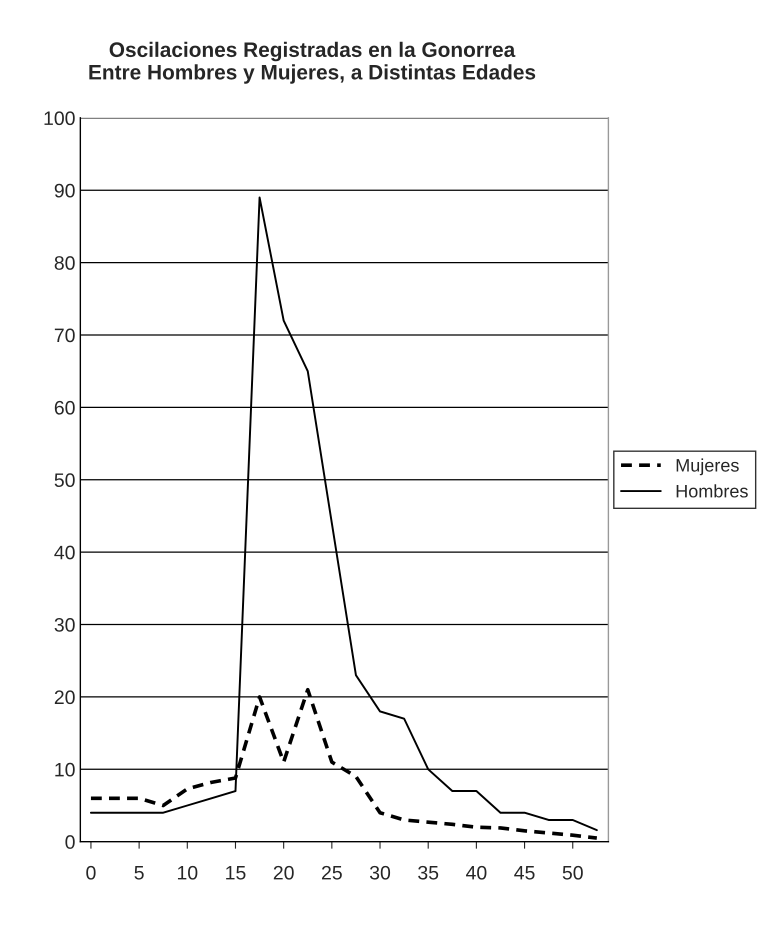 This screenshot has height=928, width=780. What do you see at coordinates (312, 63) in the screenshot?
I see `chart-title: Oscilaciones Registradas en la Gonorrea Entre Hombres y Mujeres, a Distintas Edades` at bounding box center [312, 63].